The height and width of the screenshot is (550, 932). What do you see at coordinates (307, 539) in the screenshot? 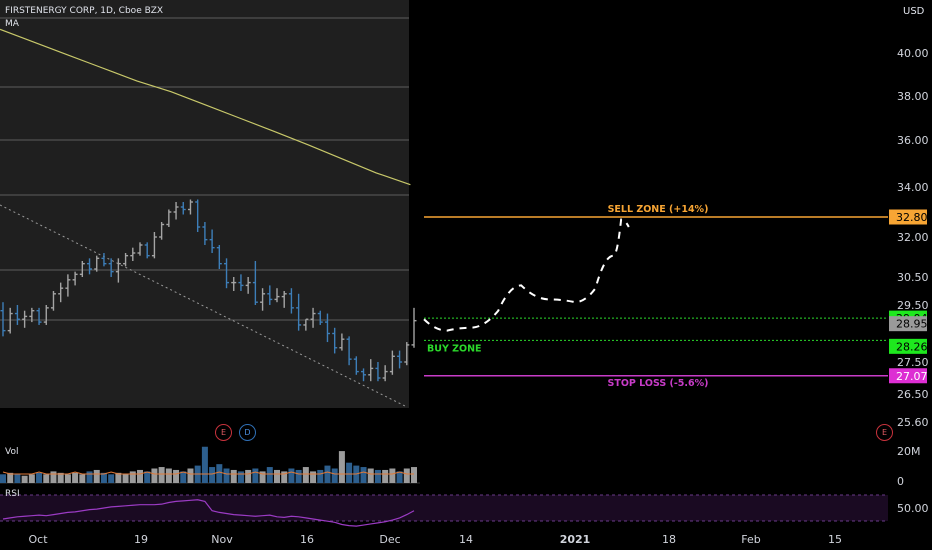
I see `x-axis-tick-label: 16` at bounding box center [307, 539].